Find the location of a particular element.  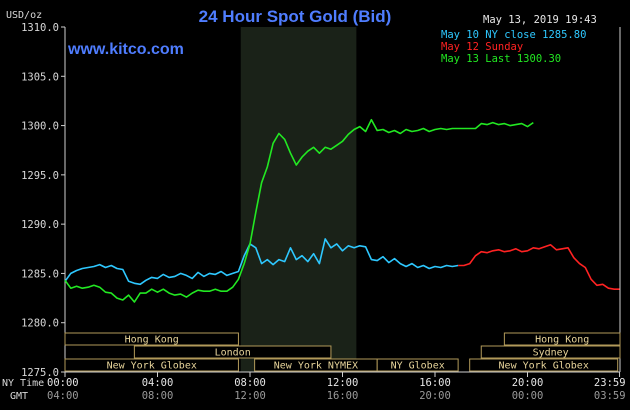

chart-title: 24 Hour Spot Gold (Bid) is located at coordinates (295, 16).